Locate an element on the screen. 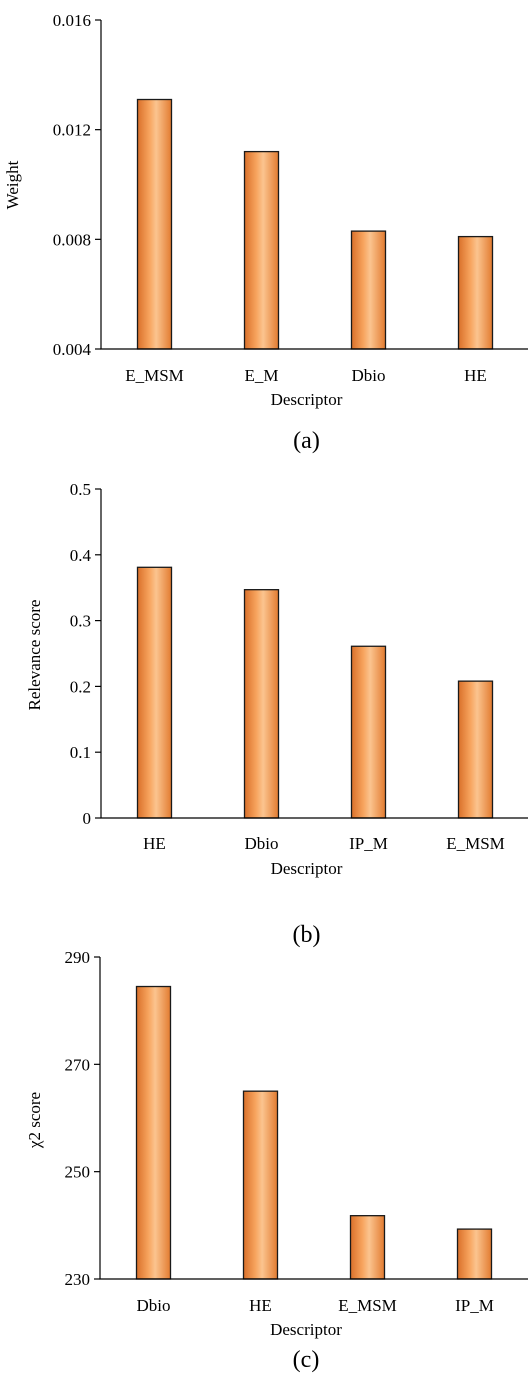 Image resolution: width=528 pixels, height=1376 pixels. x-ticks-a: E_MSM E_M Dbio HE is located at coordinates (306, 375).